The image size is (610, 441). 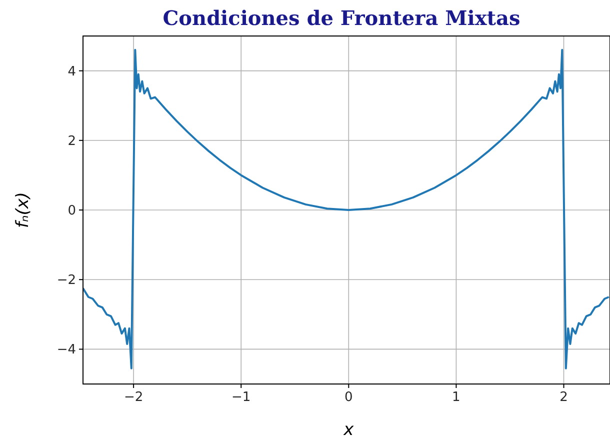 I want to click on x-tick-label: 1, so click(x=456, y=397).